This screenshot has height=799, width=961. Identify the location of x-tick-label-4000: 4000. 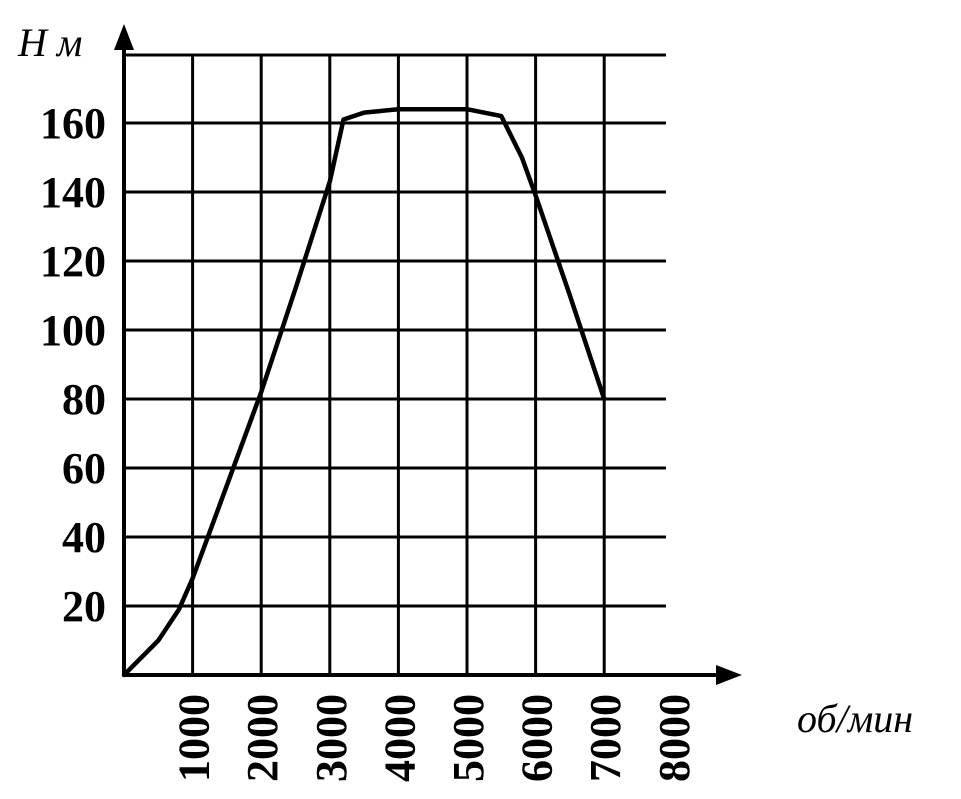
(399, 738).